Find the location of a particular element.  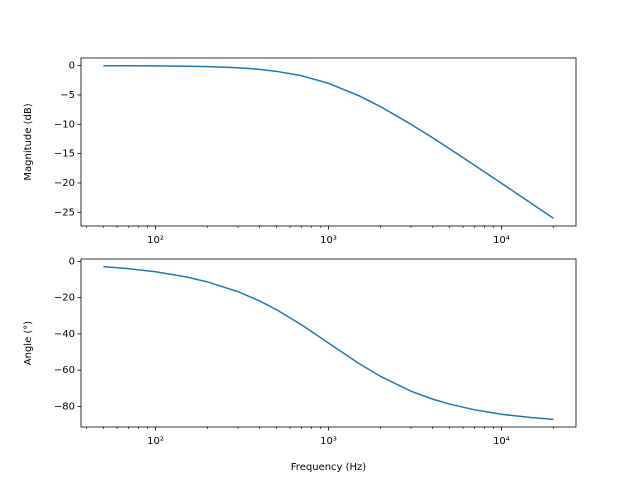

y-tick-label: −60 is located at coordinates (64, 370).